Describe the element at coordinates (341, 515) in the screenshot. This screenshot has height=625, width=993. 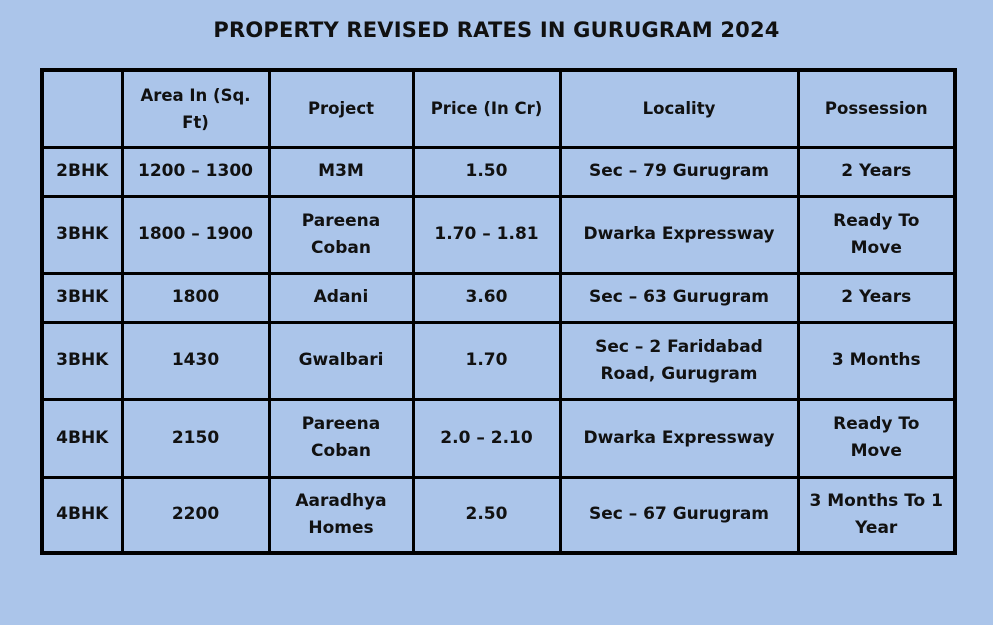
I see `table-cell: Aaradhya Homes` at that location.